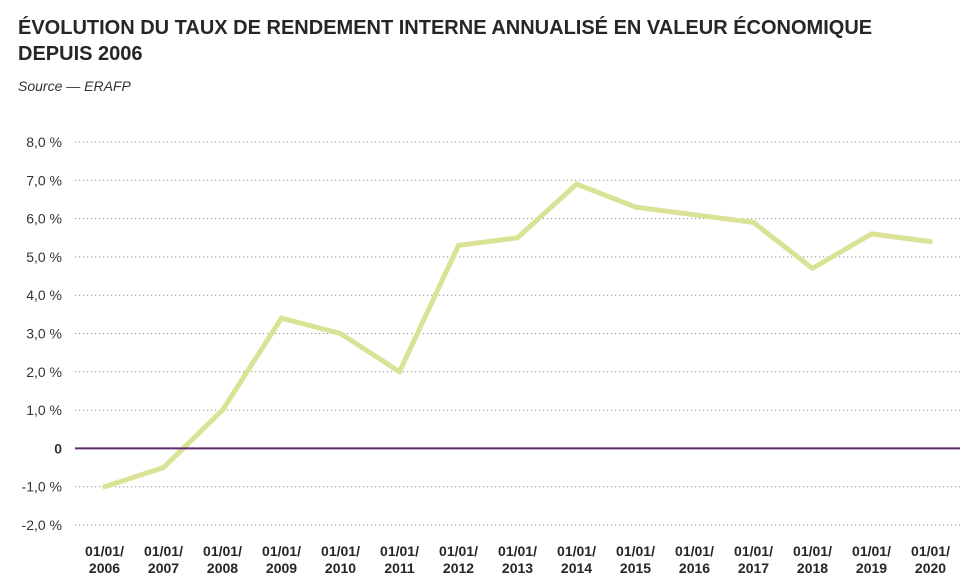 This screenshot has height=588, width=975. I want to click on x-tick-label: 01/01/2008, so click(222, 559).